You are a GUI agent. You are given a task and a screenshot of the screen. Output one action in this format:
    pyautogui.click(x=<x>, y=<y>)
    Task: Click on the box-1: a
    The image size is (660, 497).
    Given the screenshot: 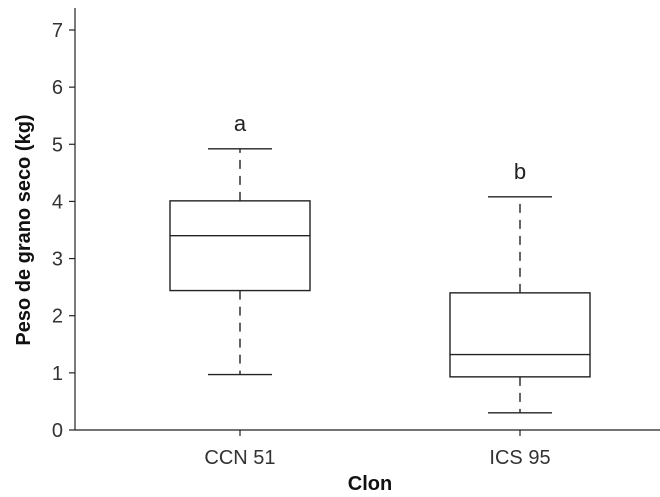 What is the action you would take?
    pyautogui.click(x=240, y=243)
    